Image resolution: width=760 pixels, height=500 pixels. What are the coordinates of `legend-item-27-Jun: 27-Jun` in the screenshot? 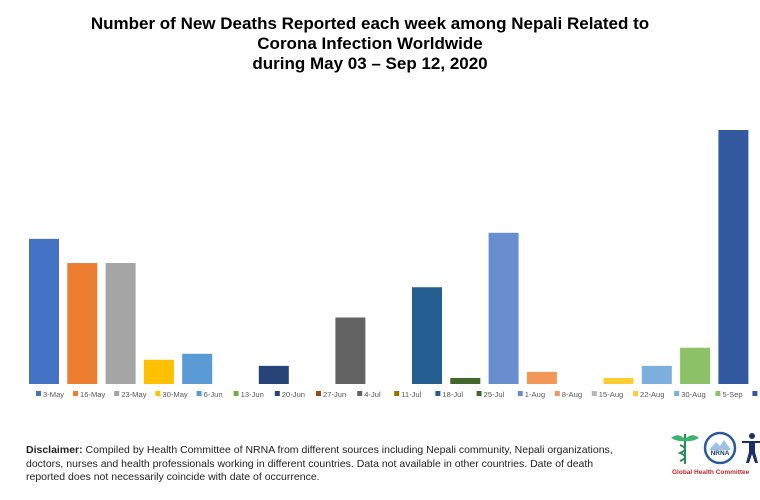 It's located at (331, 394).